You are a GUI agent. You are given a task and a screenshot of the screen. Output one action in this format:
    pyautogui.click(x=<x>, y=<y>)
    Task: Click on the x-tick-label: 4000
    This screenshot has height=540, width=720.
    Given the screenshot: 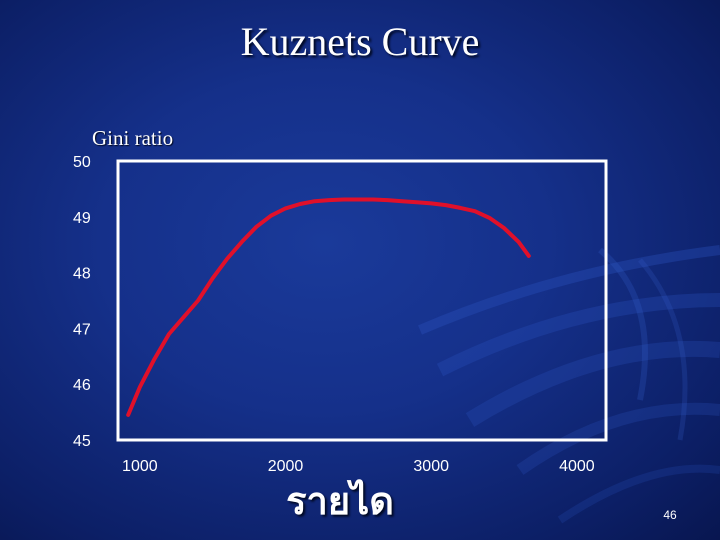 What is the action you would take?
    pyautogui.click(x=577, y=466)
    